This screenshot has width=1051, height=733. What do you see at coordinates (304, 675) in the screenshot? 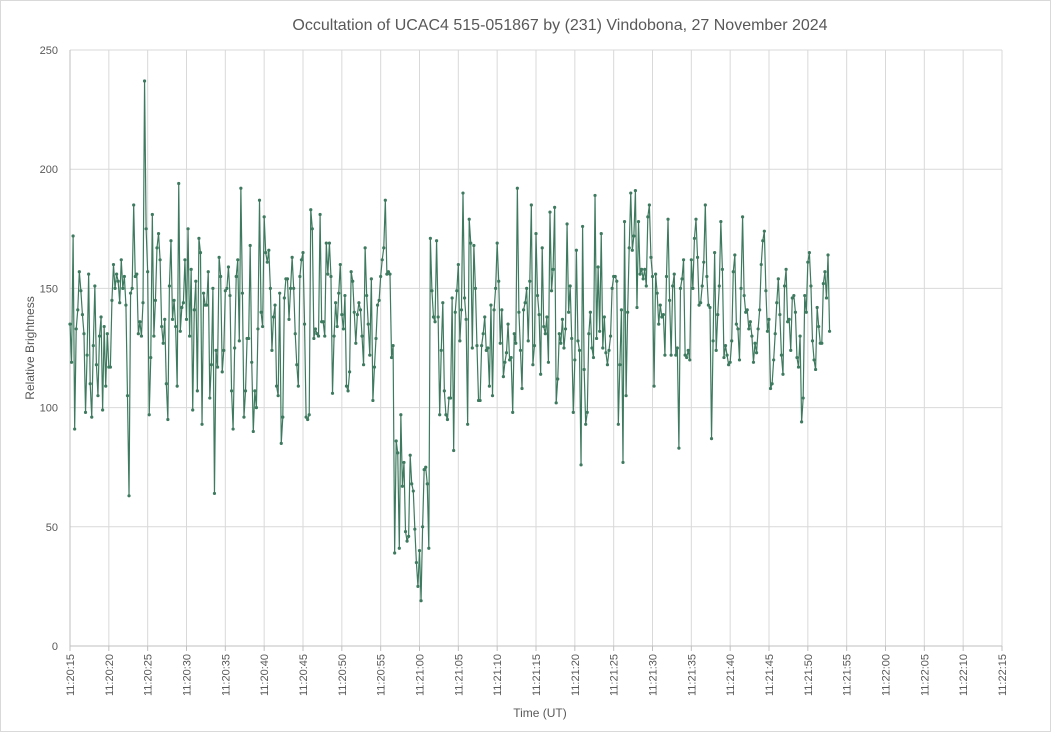
I see `x-tick-label: 11:20:45` at bounding box center [304, 675].